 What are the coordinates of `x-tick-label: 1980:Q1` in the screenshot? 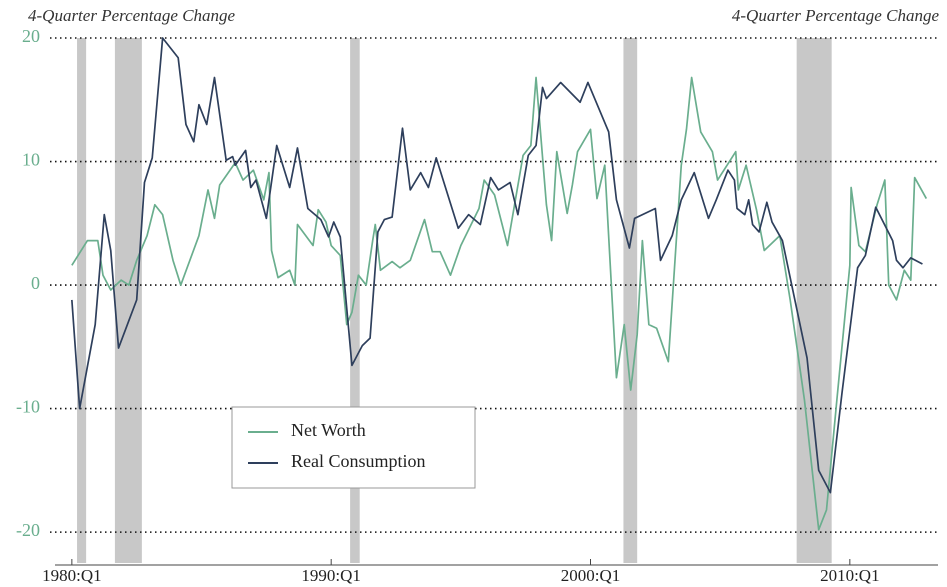 It's located at (72, 575).